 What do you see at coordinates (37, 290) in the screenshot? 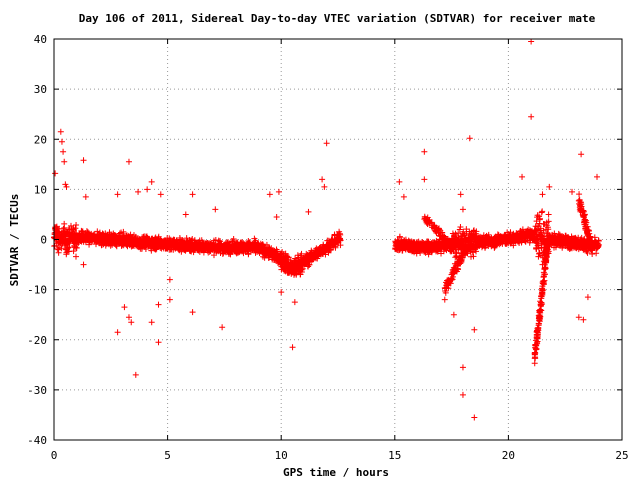
I see `y-tick-label: -10` at bounding box center [37, 290].